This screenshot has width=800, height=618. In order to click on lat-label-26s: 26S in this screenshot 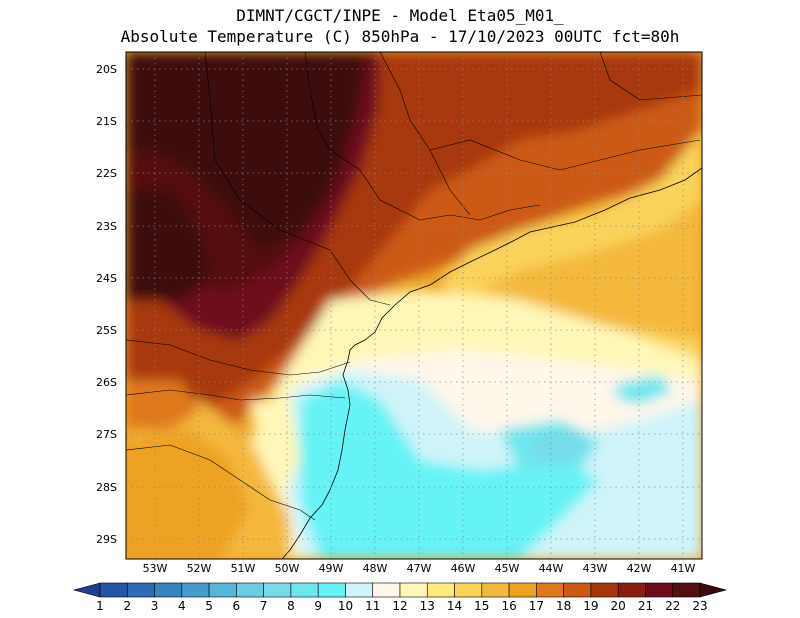, I will do `click(106, 382)`.